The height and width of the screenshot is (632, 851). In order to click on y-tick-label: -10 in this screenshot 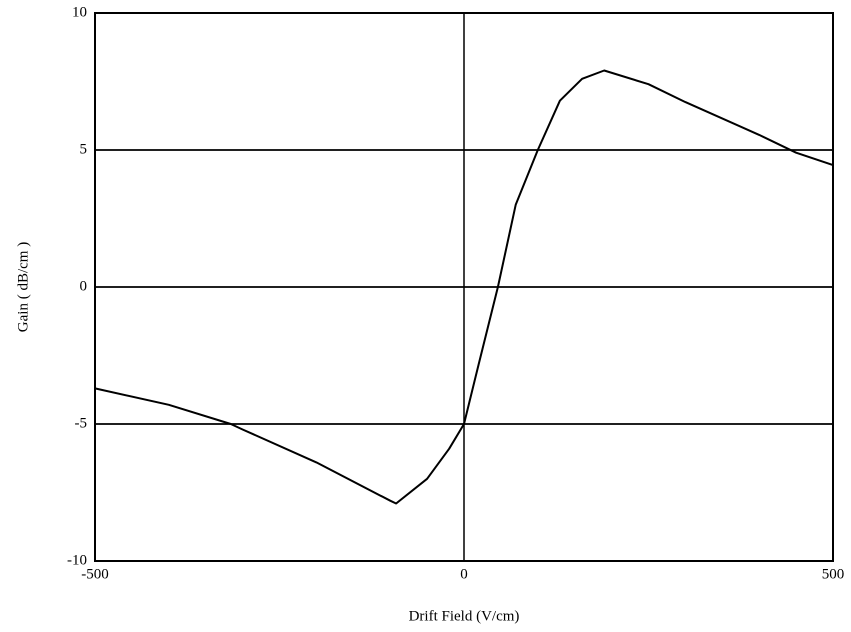, I will do `click(77, 560)`.